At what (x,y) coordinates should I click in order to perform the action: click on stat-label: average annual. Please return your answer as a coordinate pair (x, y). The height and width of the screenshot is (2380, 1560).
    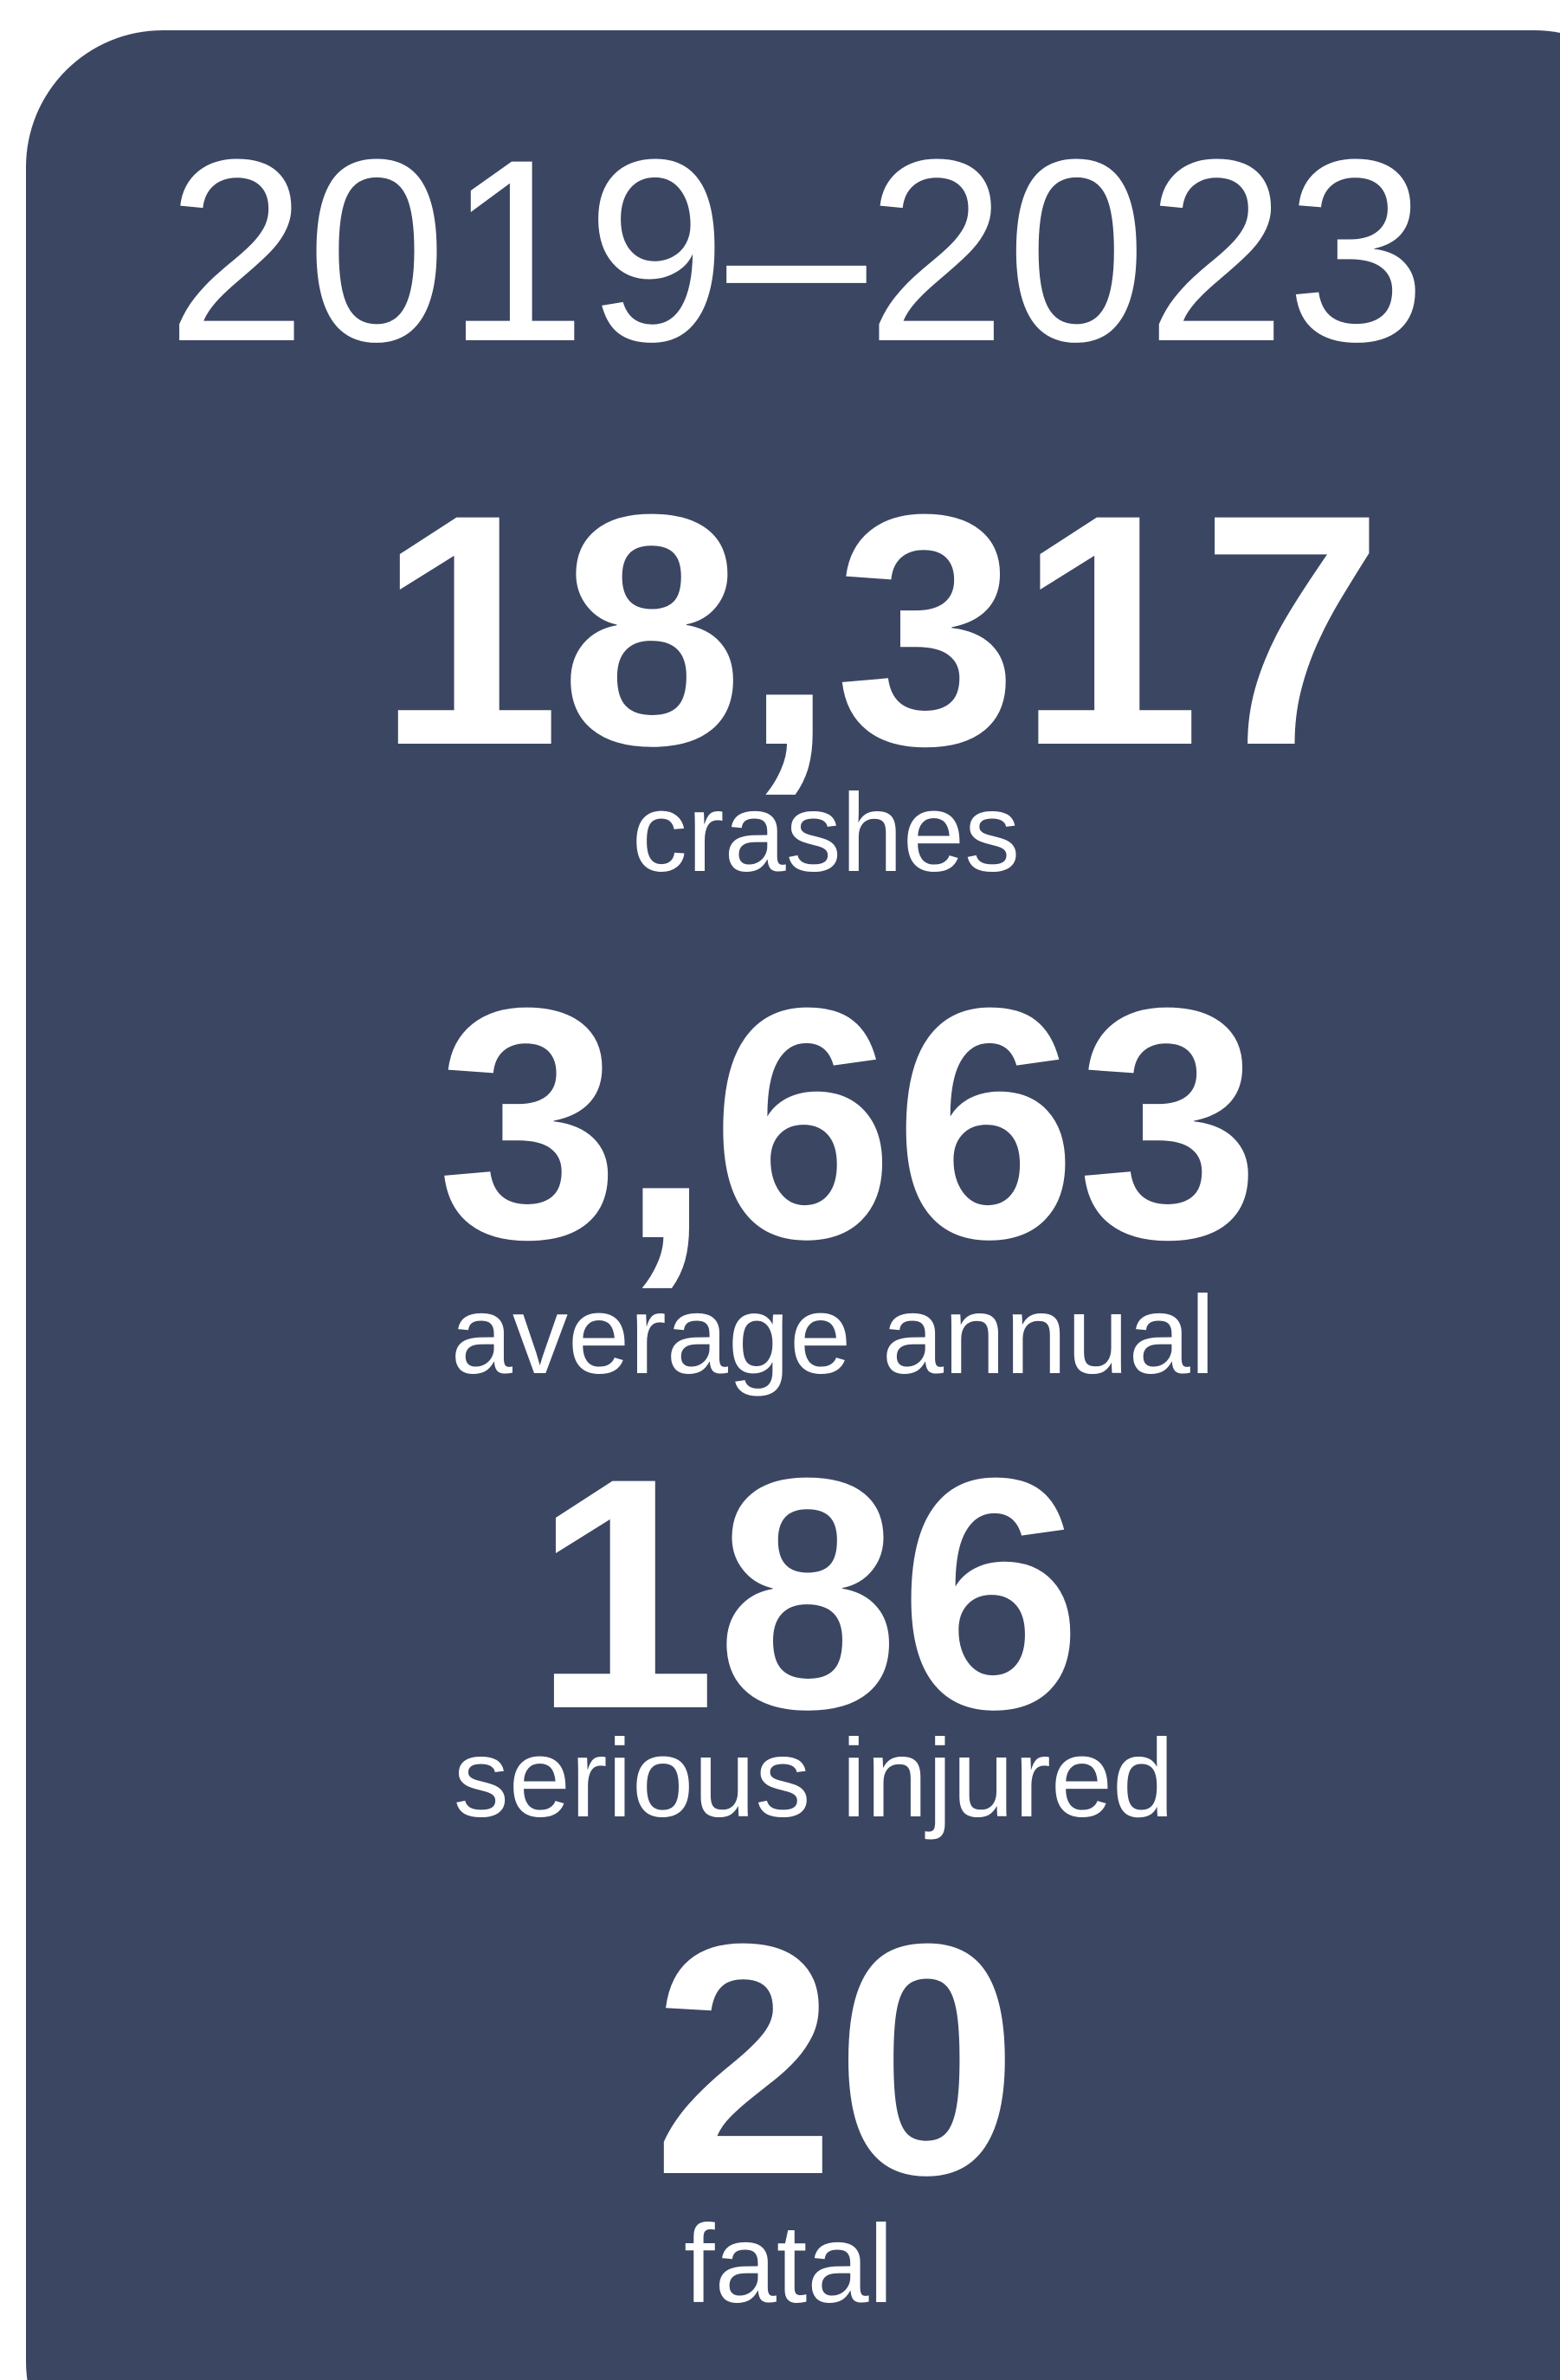
    Looking at the image, I should click on (833, 1335).